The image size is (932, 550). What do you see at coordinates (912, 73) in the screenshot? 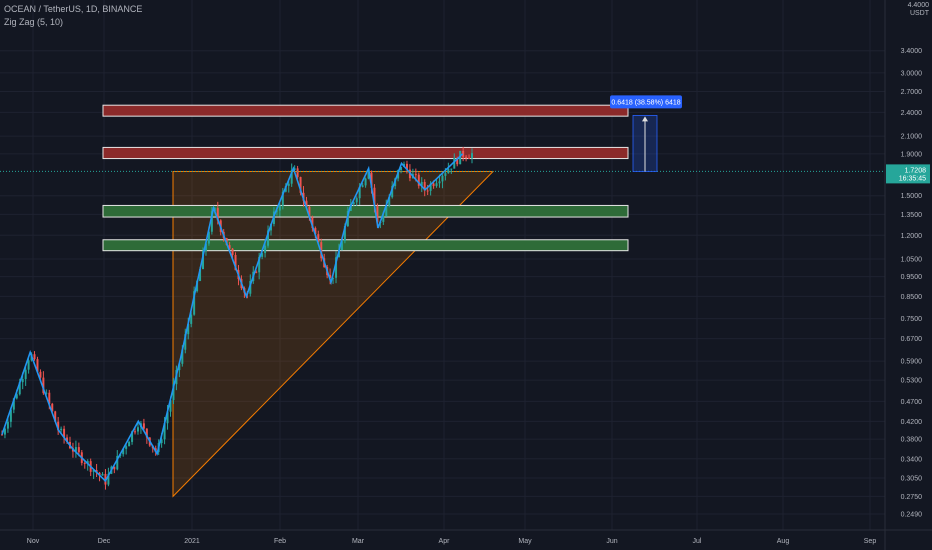
I see `y-tick-label: 3.0000` at bounding box center [912, 73].